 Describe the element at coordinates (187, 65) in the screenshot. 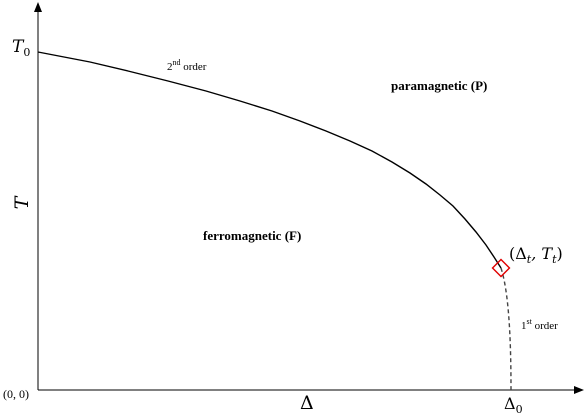

I see `second-order-label: 2nd order` at that location.